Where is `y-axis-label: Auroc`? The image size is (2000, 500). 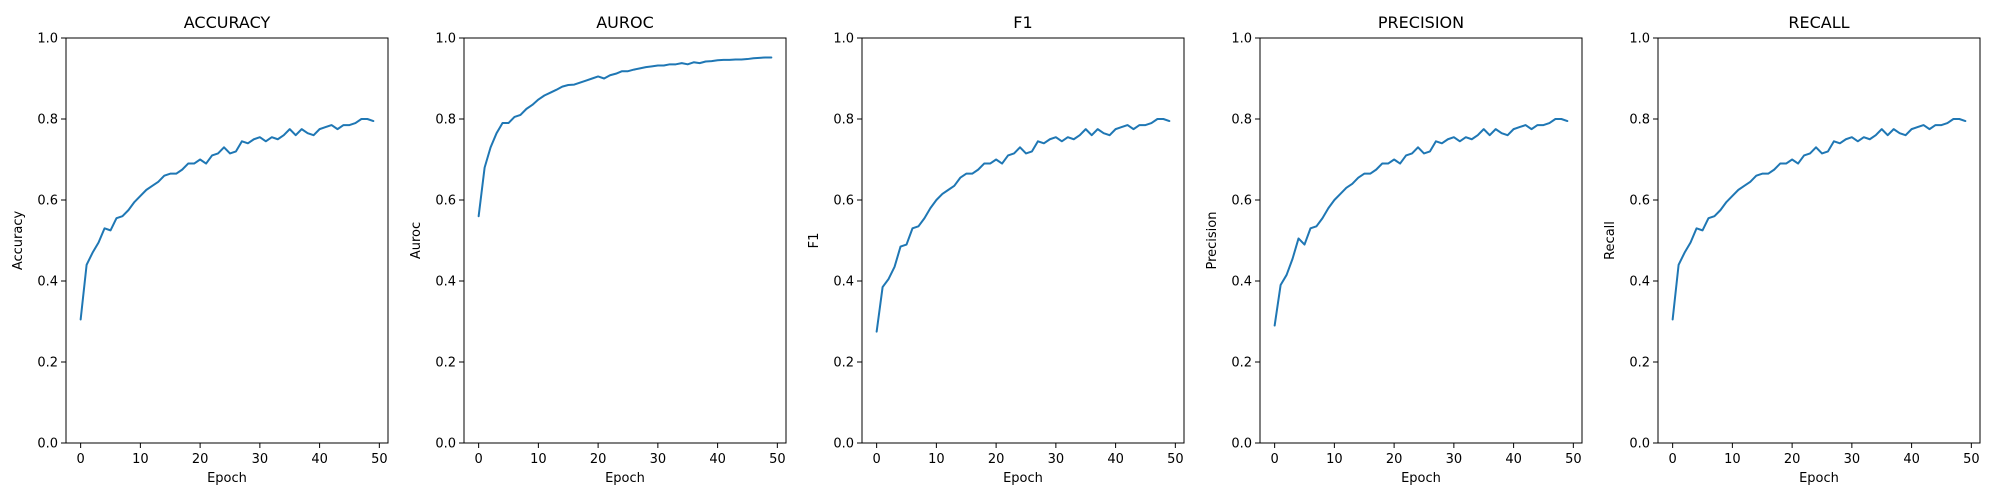 y-axis-label: Auroc is located at coordinates (416, 240).